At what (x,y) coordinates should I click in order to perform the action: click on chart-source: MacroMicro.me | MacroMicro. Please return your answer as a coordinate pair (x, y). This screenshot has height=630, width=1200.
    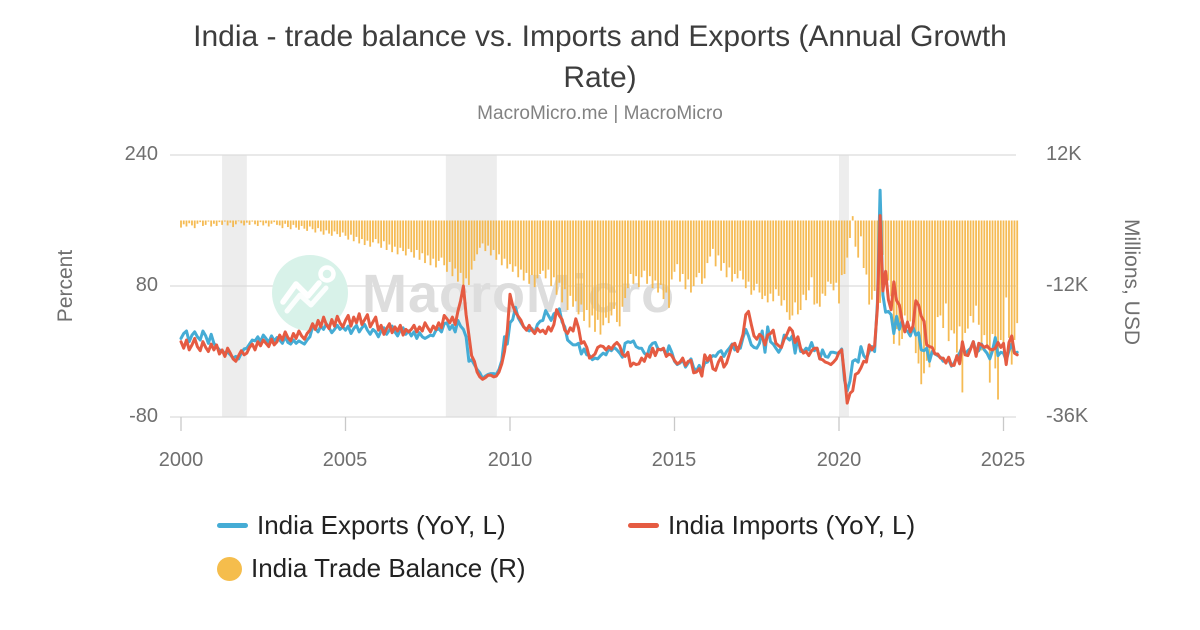
    Looking at the image, I should click on (600, 113).